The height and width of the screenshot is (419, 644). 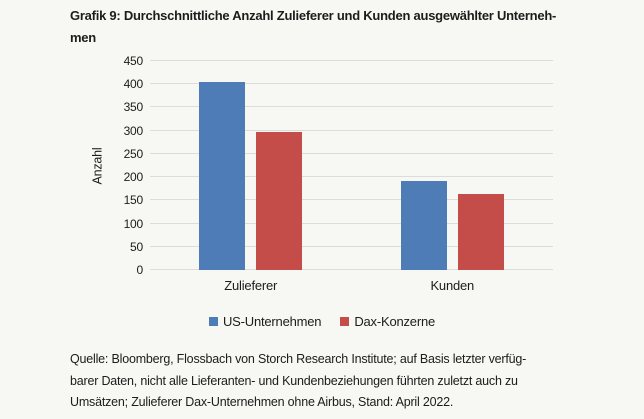 What do you see at coordinates (133, 153) in the screenshot?
I see `y-tick-label: 250` at bounding box center [133, 153].